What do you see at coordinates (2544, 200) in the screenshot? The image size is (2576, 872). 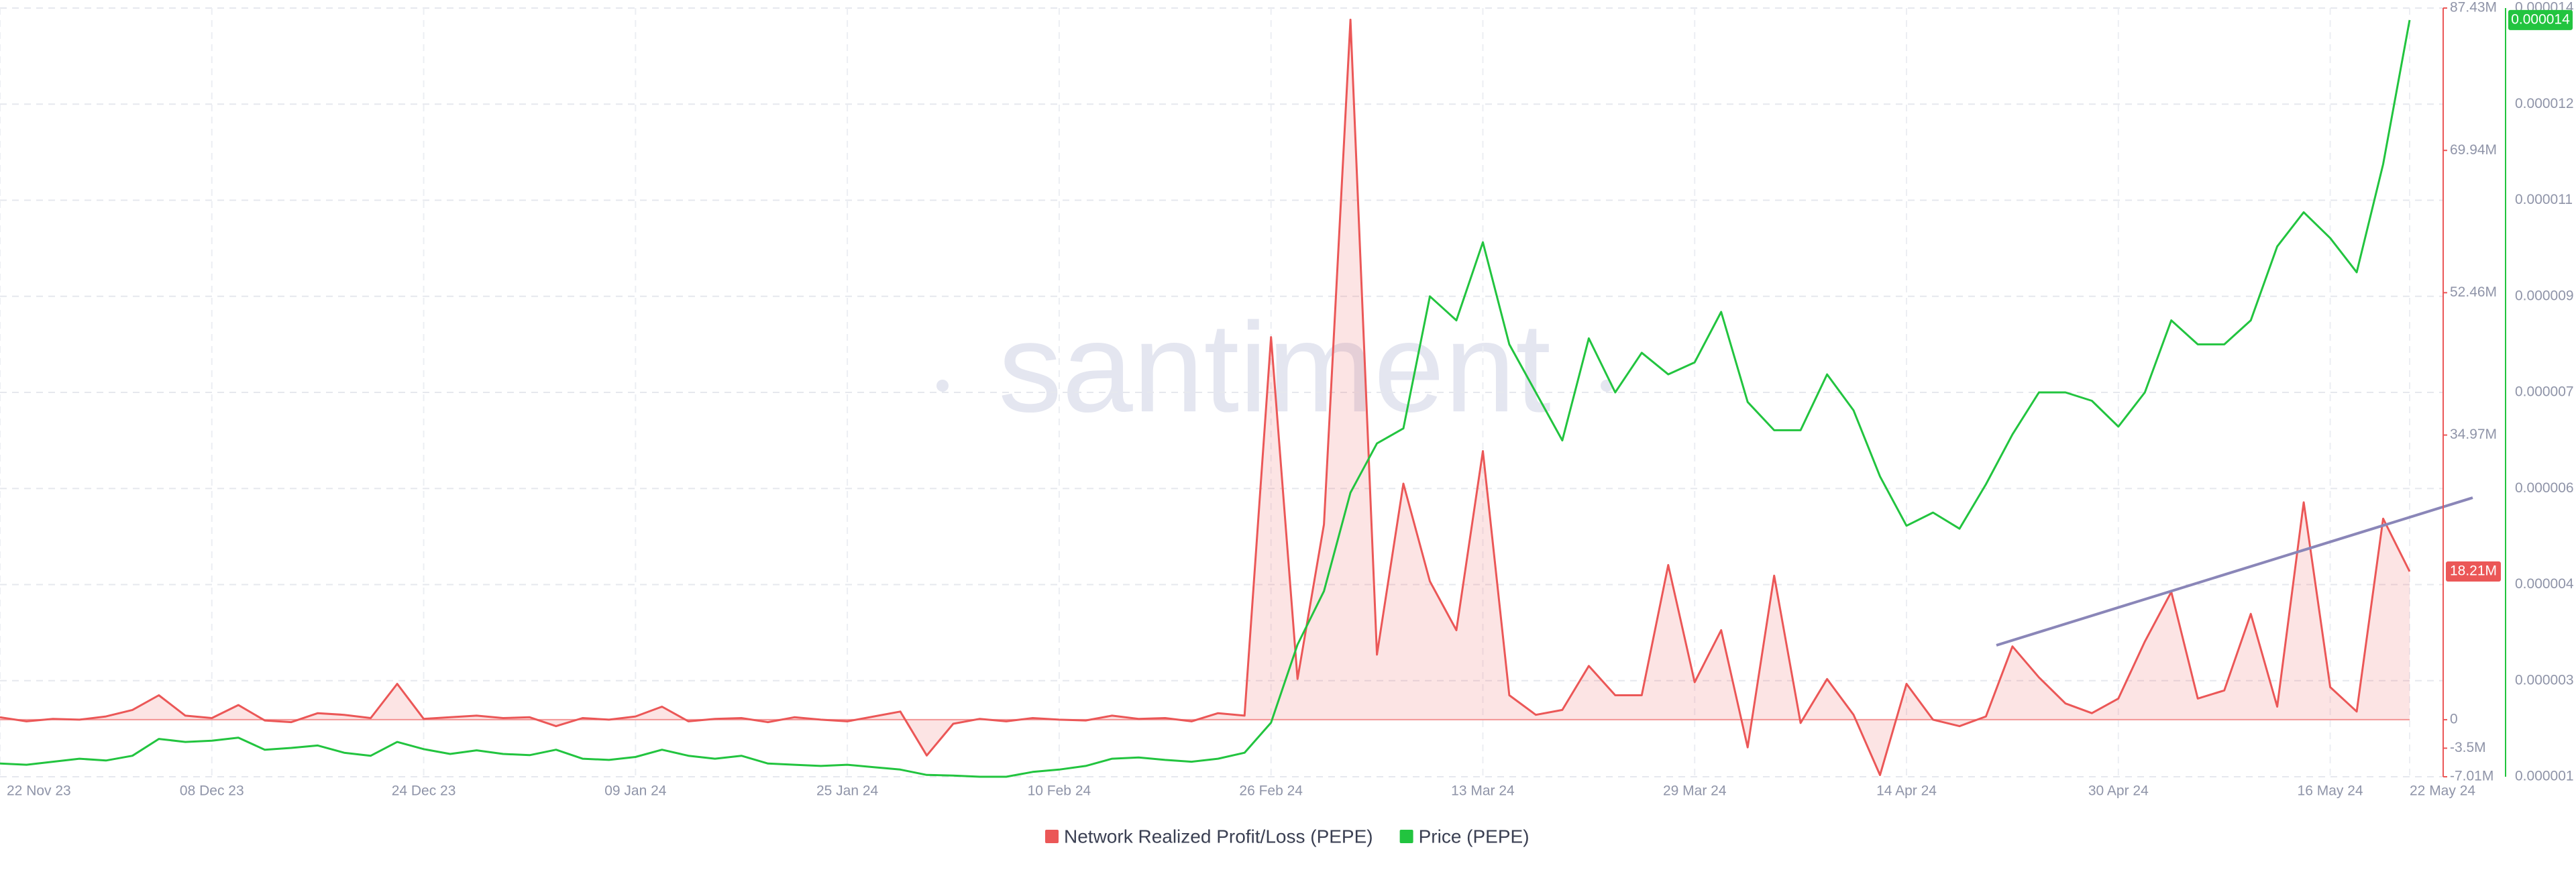 I see `y2-tick-label: 0.000011` at bounding box center [2544, 200].